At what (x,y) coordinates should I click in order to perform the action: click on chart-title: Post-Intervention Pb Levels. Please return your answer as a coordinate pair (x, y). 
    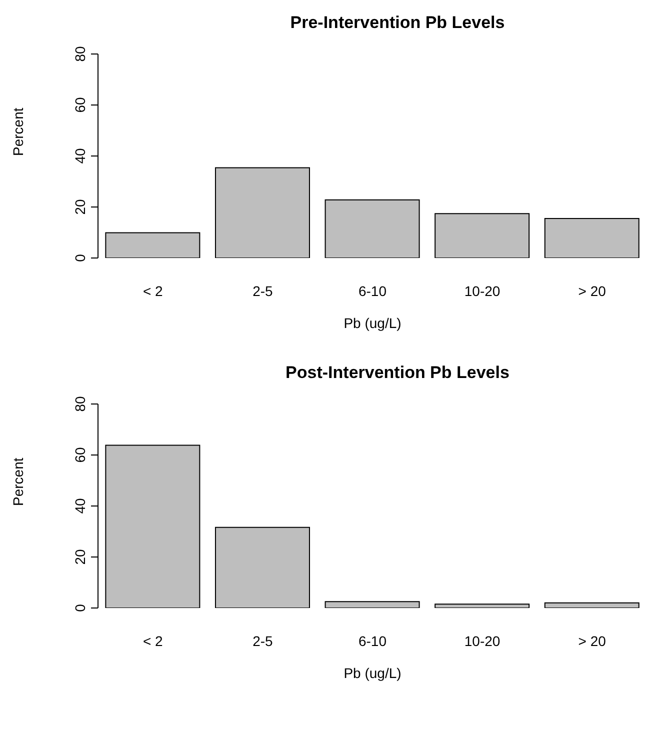
    Looking at the image, I should click on (397, 373).